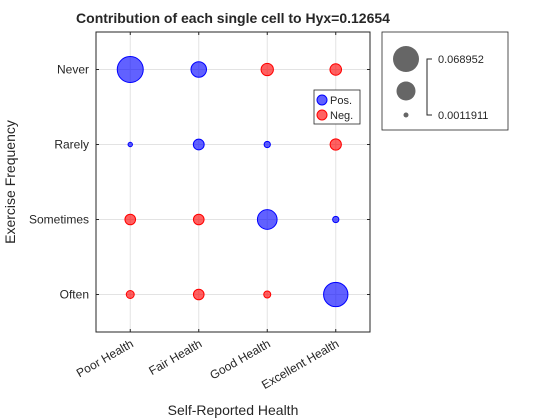  Describe the element at coordinates (406, 115) in the screenshot. I see `size-legend-small-marker` at that location.